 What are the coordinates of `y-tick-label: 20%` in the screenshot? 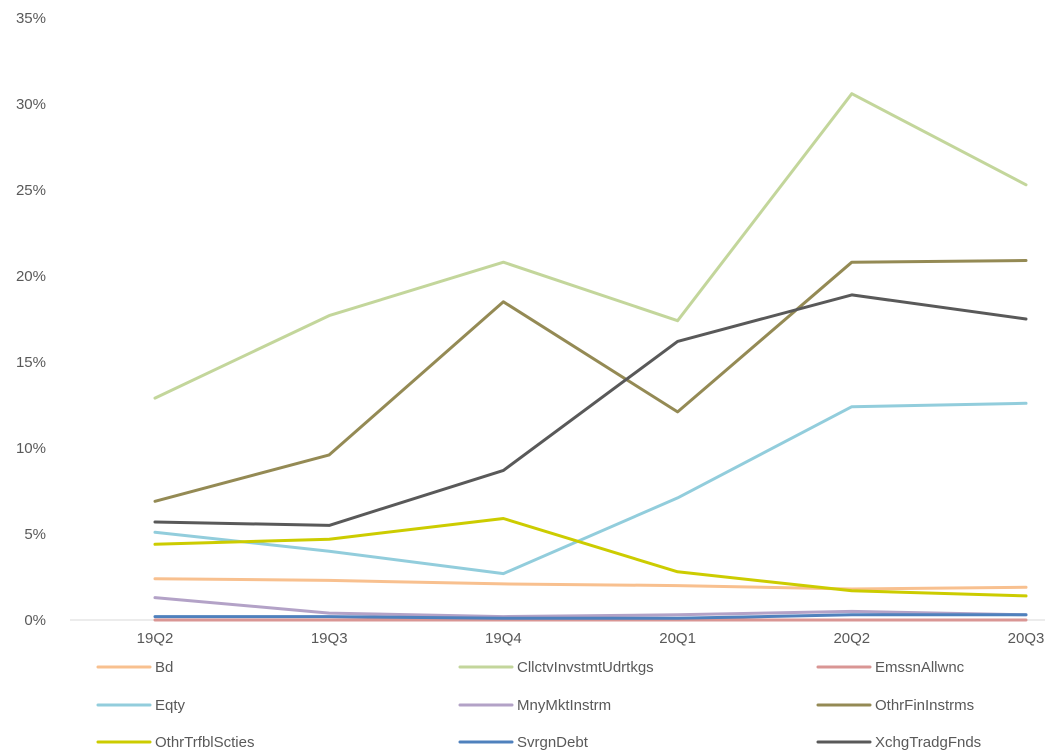 It's located at (31, 276).